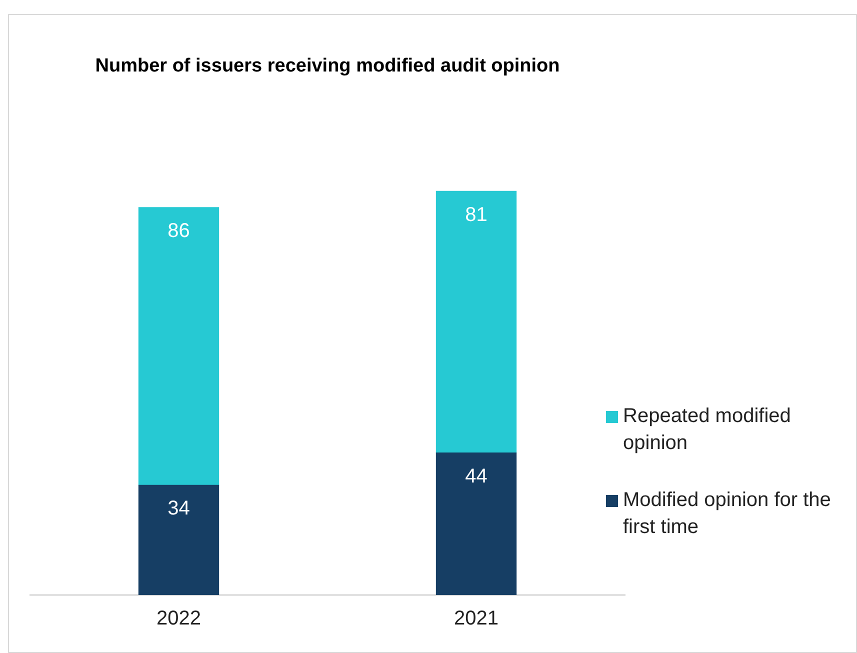 This screenshot has width=857, height=653. I want to click on legend-label: Modified opinion for the first time, so click(727, 514).